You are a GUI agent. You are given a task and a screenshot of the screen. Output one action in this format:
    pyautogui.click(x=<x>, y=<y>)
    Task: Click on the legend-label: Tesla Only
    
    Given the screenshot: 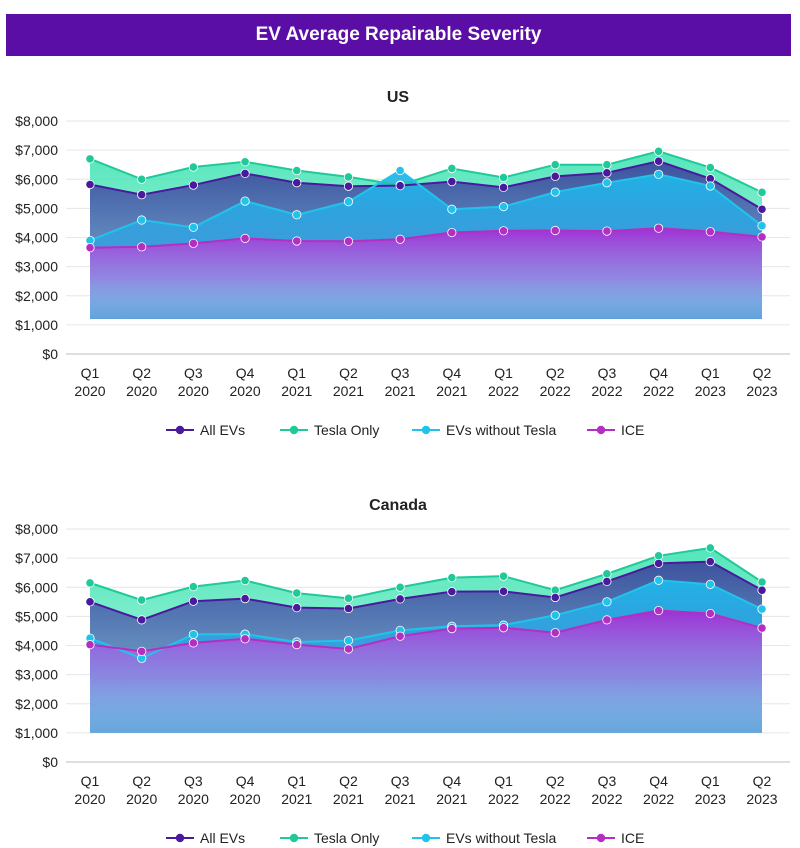 What is the action you would take?
    pyautogui.click(x=346, y=838)
    